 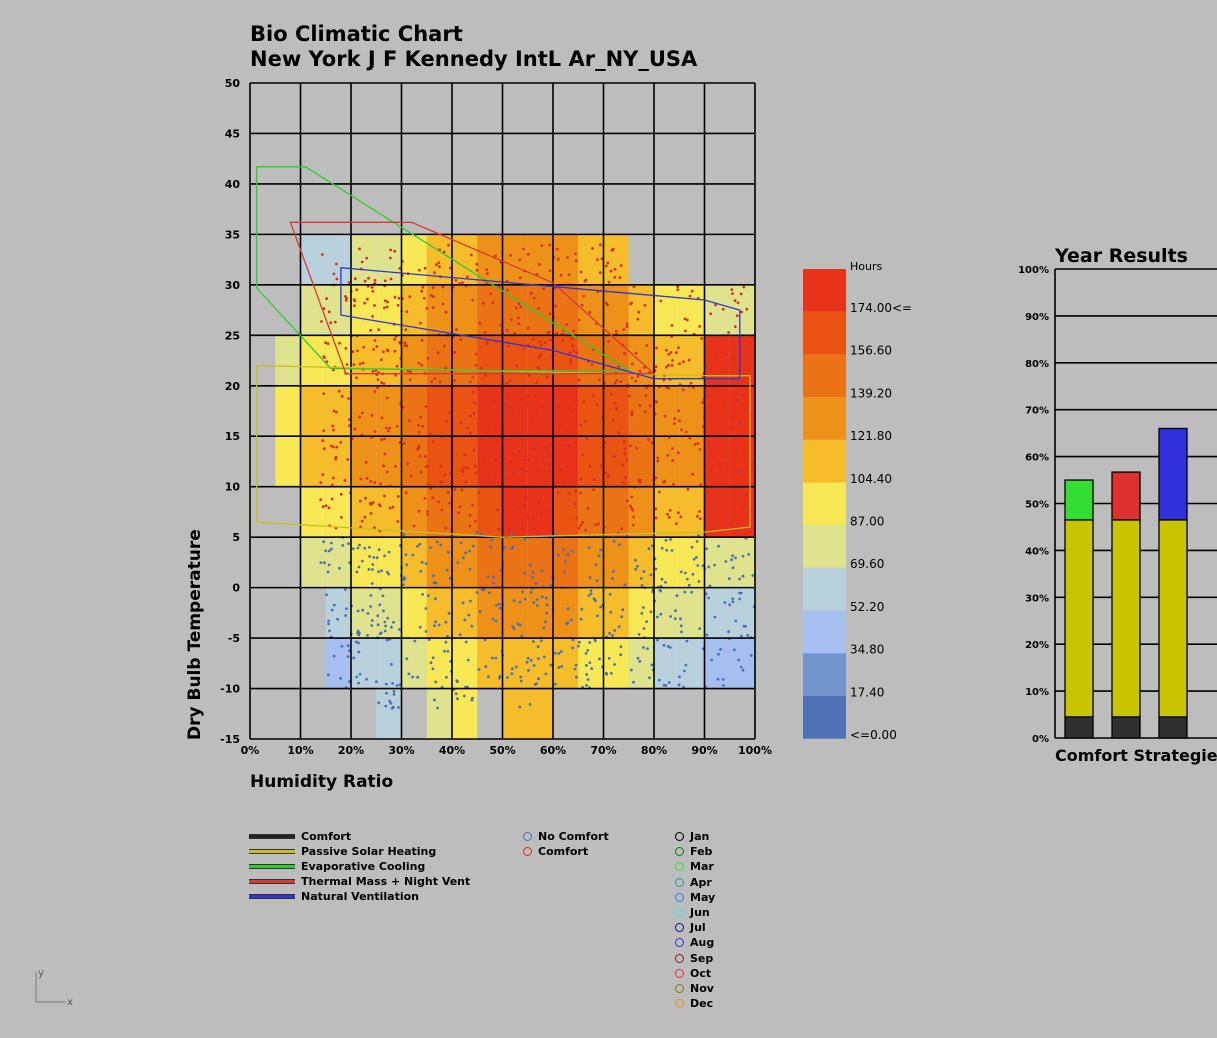 I want to click on legend-line-item: Comfort, so click(x=300, y=836).